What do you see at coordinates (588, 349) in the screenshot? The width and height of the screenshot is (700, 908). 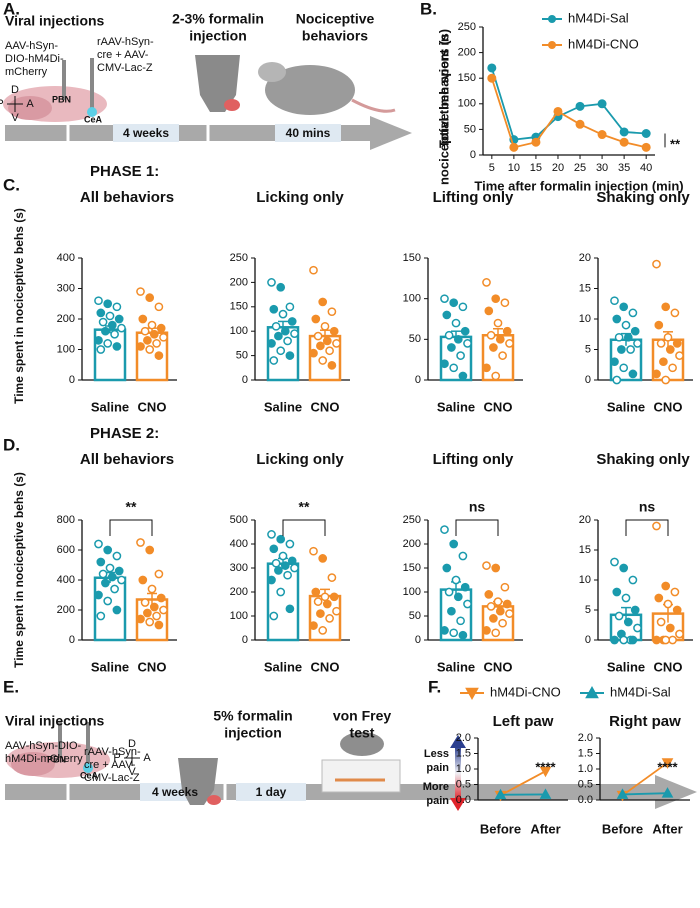 I see `y-tick-label: 5` at bounding box center [588, 349].